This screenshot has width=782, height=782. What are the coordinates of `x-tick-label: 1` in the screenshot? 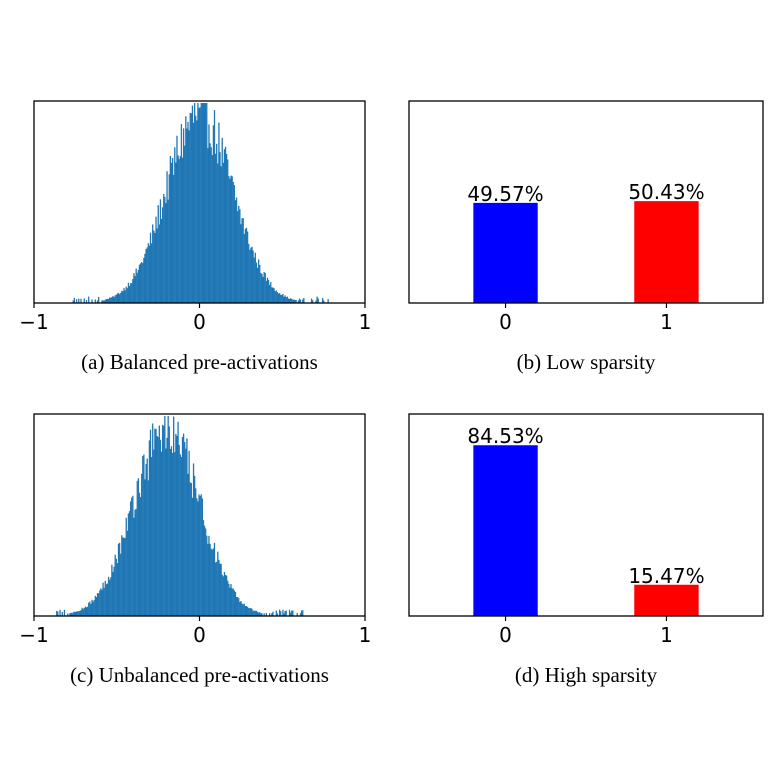 It's located at (365, 635).